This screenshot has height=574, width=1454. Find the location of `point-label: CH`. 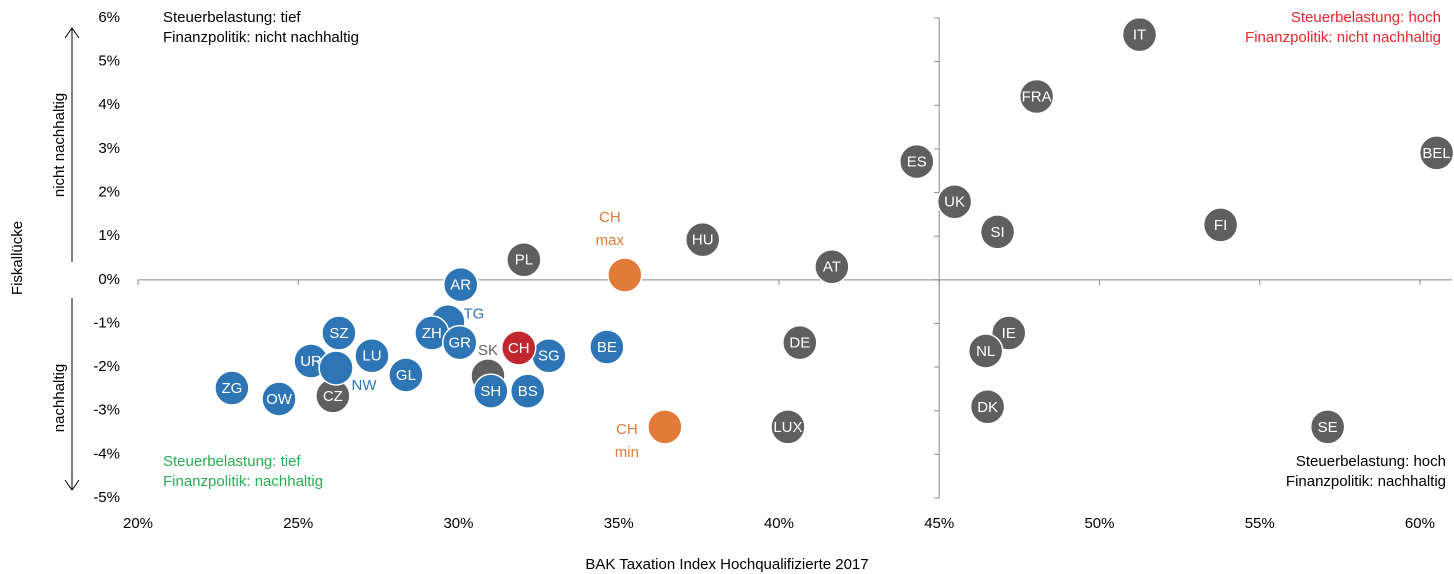

point-label: CH is located at coordinates (519, 348).